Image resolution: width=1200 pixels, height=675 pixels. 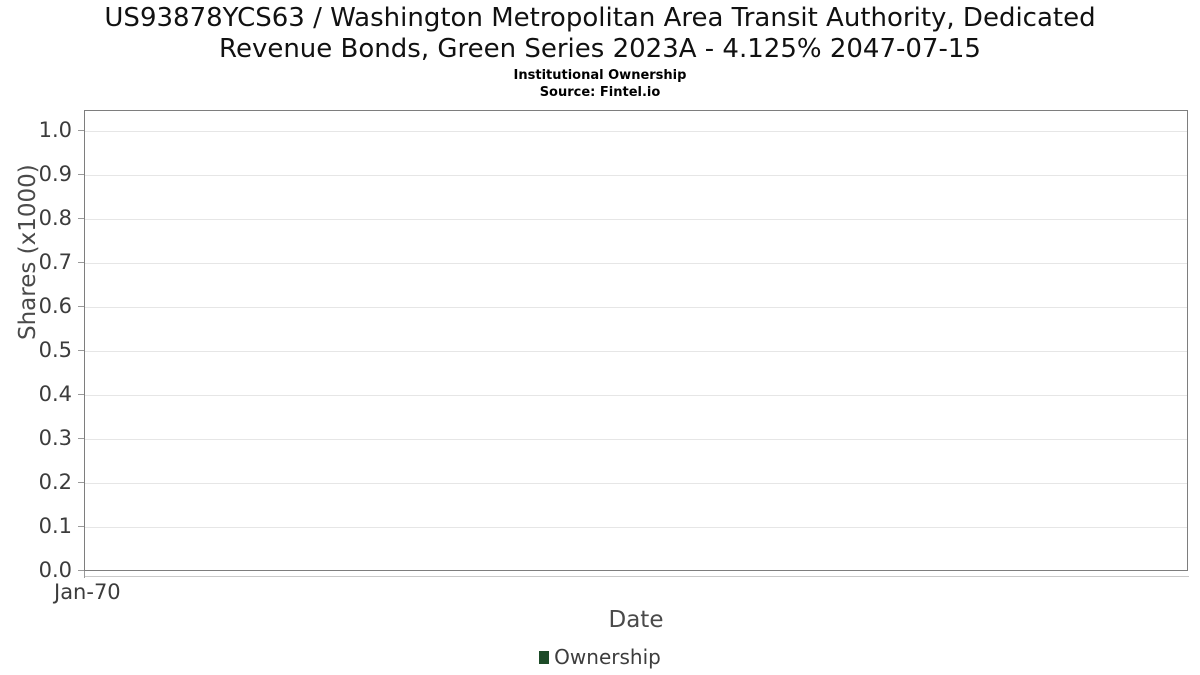 What do you see at coordinates (55, 570) in the screenshot?
I see `y-tick-label: 0.0` at bounding box center [55, 570].